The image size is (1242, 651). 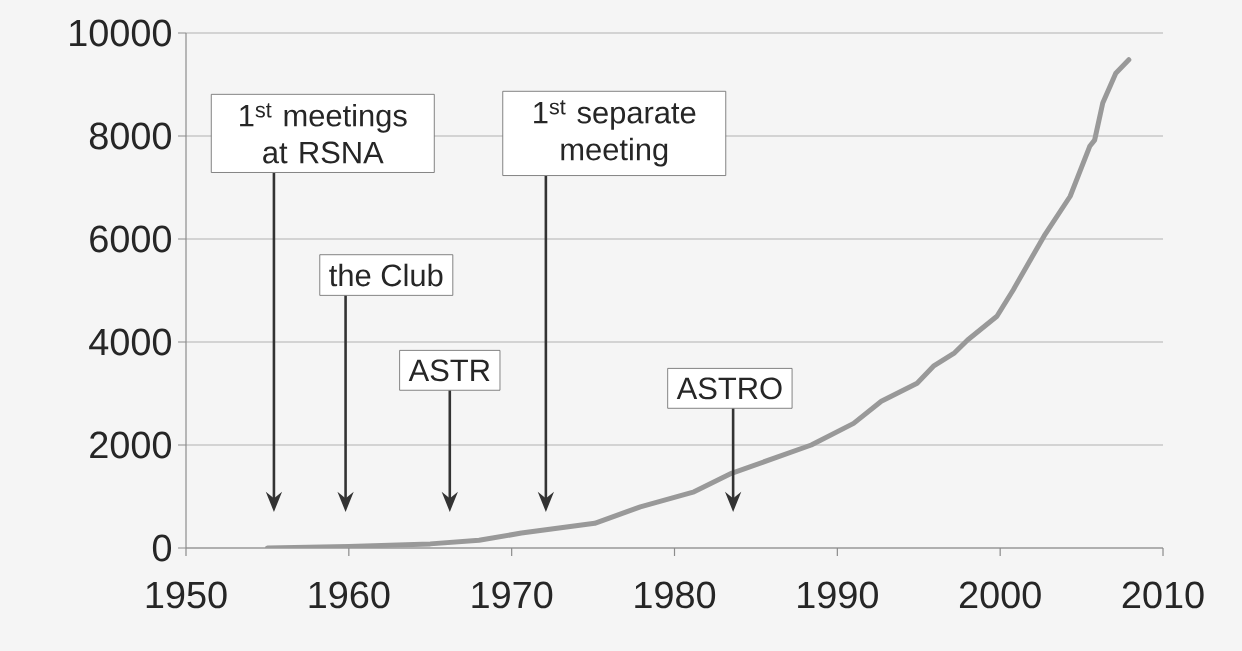 What do you see at coordinates (120, 33) in the screenshot?
I see `y-tick-label: 10000` at bounding box center [120, 33].